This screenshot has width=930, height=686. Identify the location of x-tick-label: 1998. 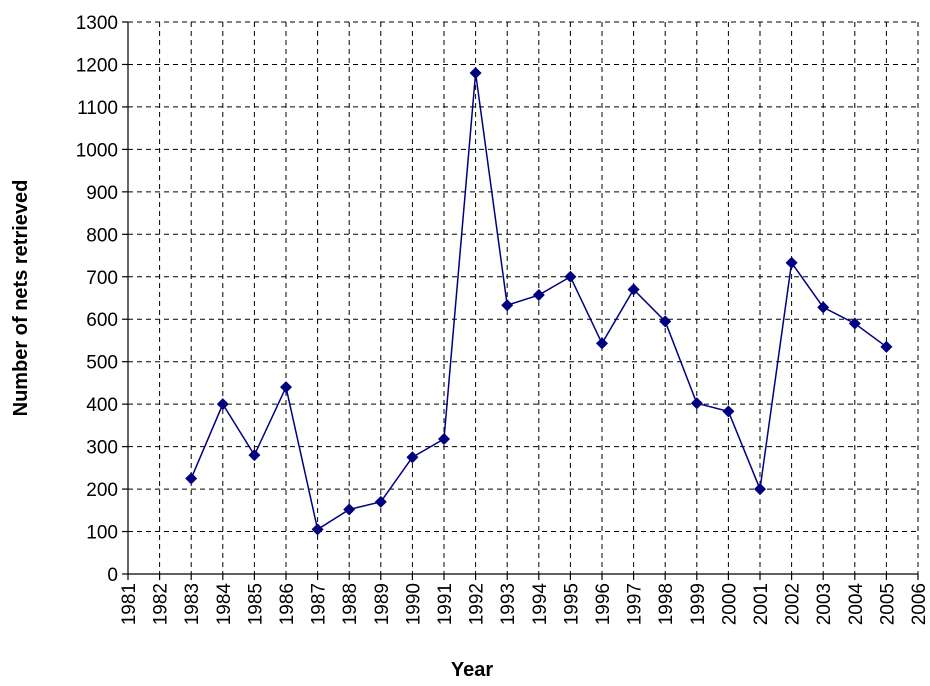
(666, 604).